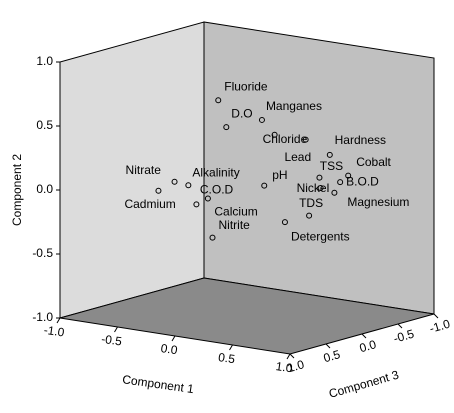  What do you see at coordinates (362, 181) in the screenshot?
I see `point-label: B.O.D` at bounding box center [362, 181].